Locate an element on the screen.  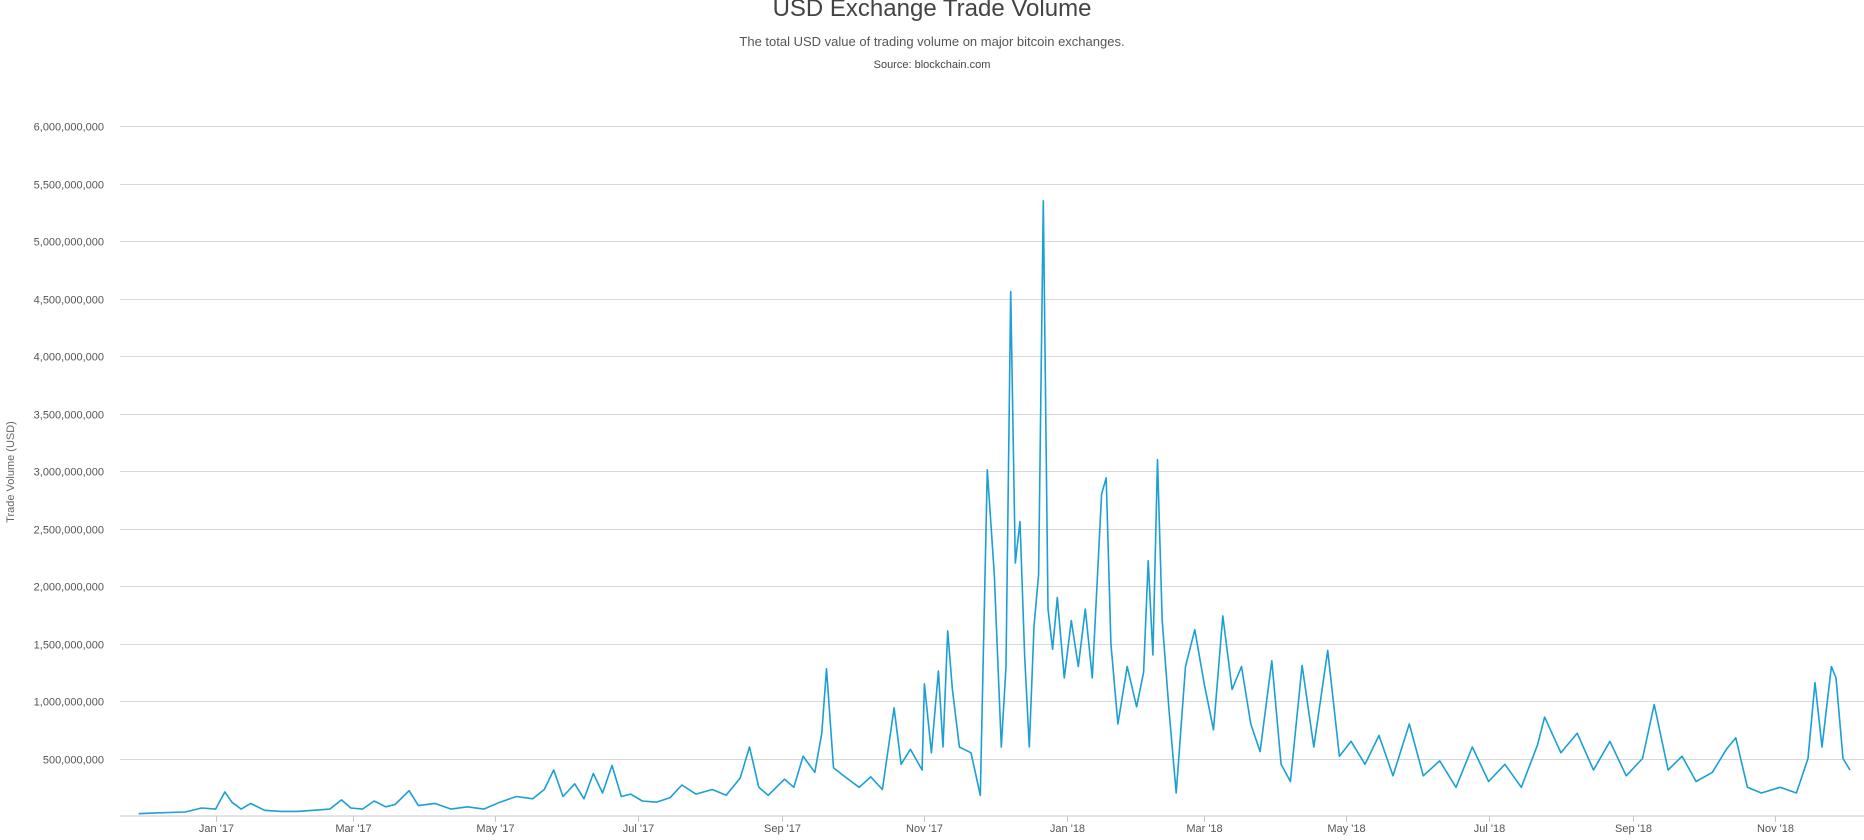
x-tick-label: Jul '18 is located at coordinates (1489, 829).